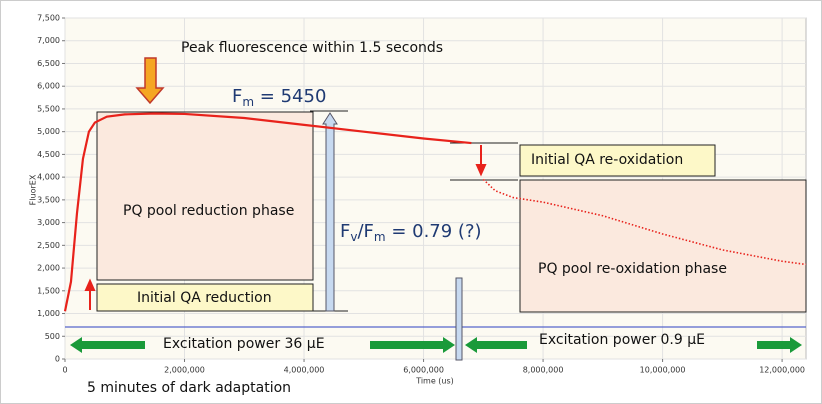  What do you see at coordinates (244, 344) in the screenshot?
I see `annotation: Excitation power 36 µE` at bounding box center [244, 344].